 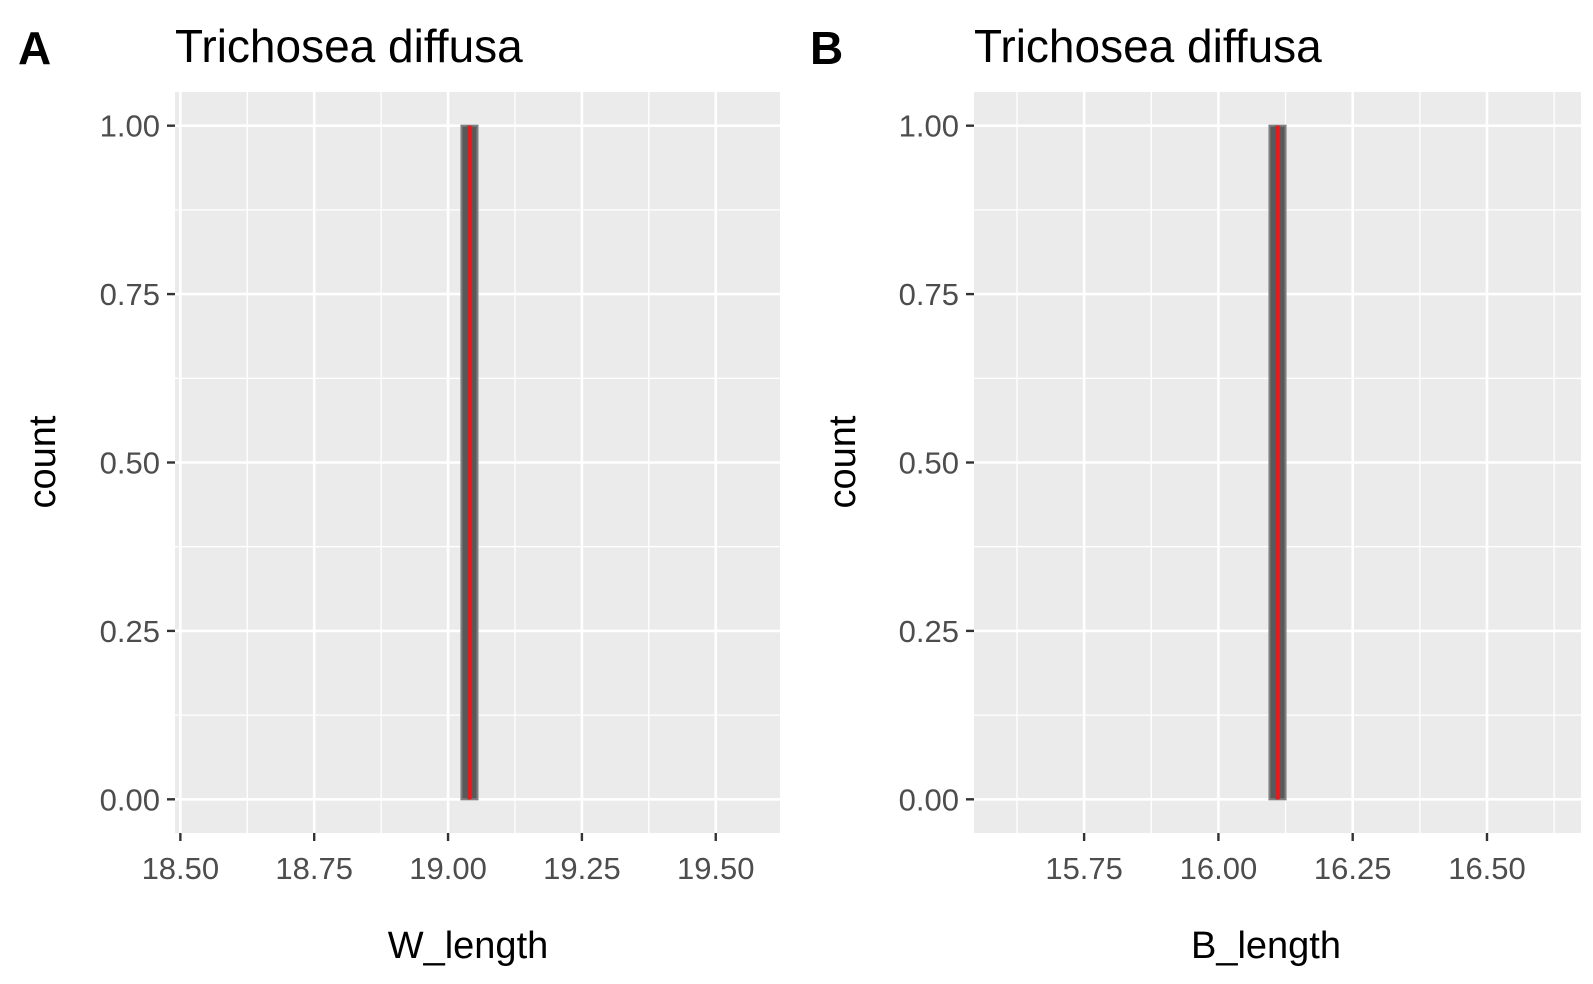 I want to click on x-tick-label: 16.25, so click(x=1353, y=868).